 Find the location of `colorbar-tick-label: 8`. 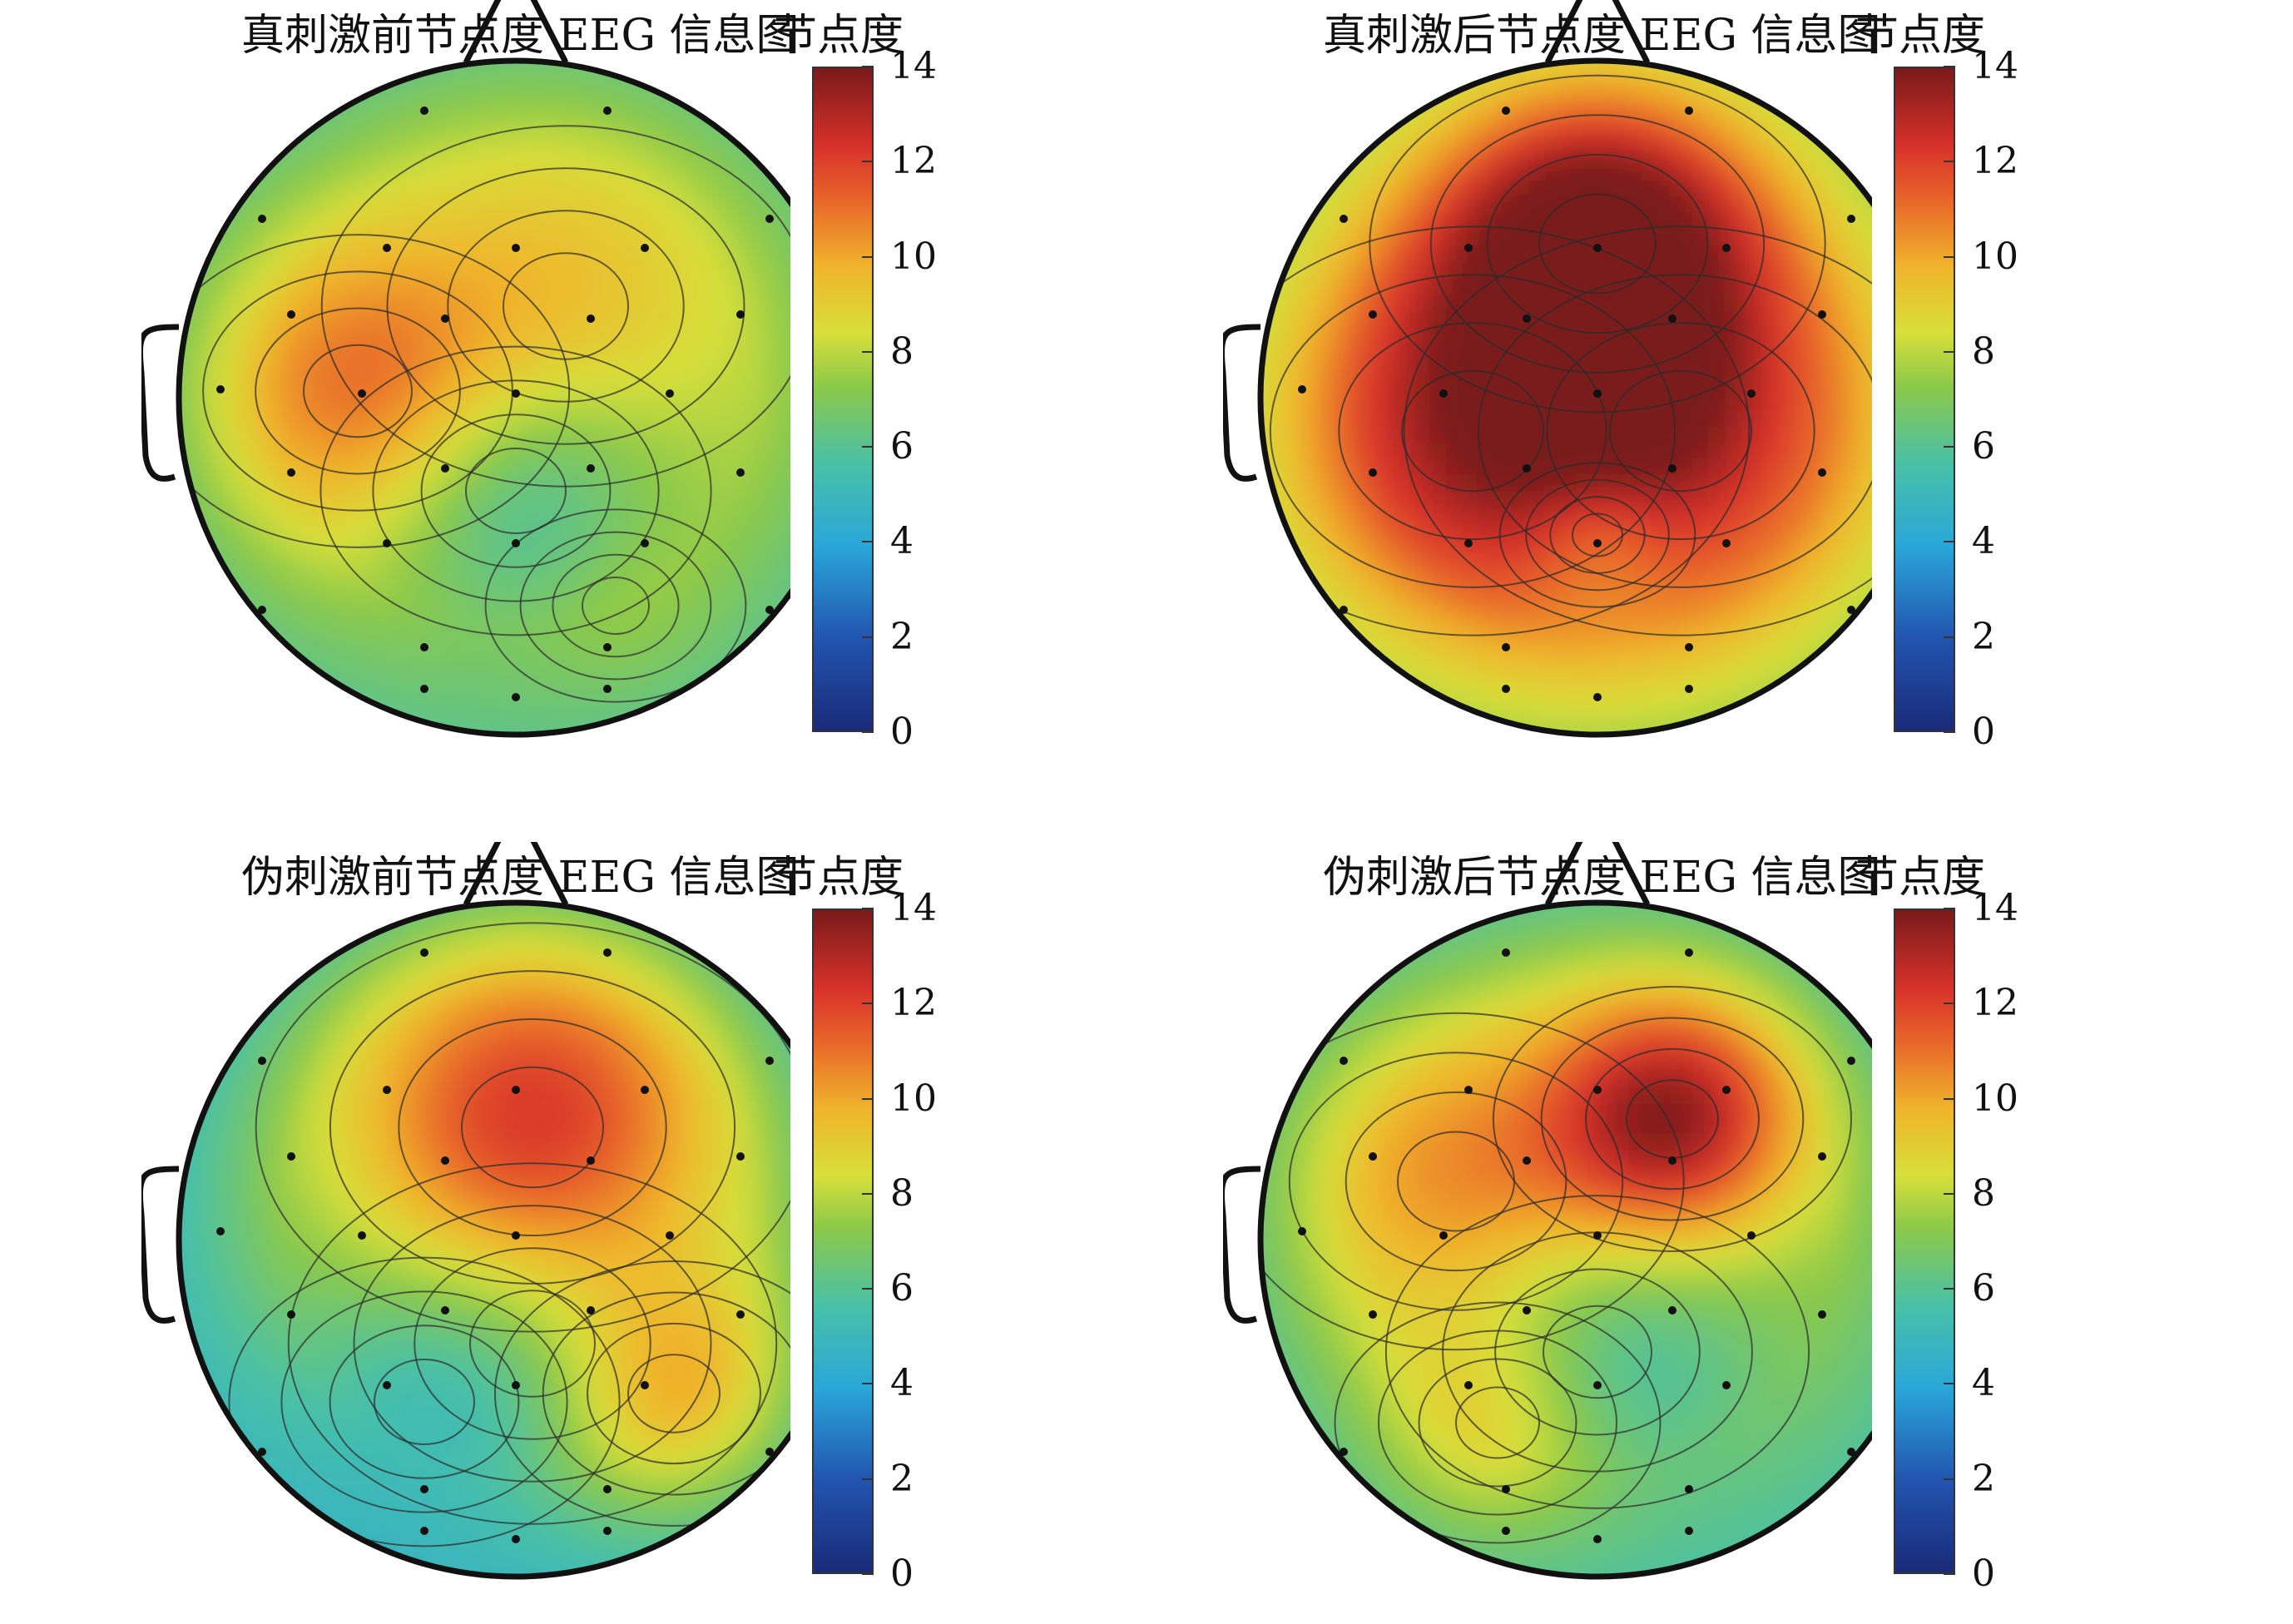

colorbar-tick-label: 8 is located at coordinates (1983, 352).